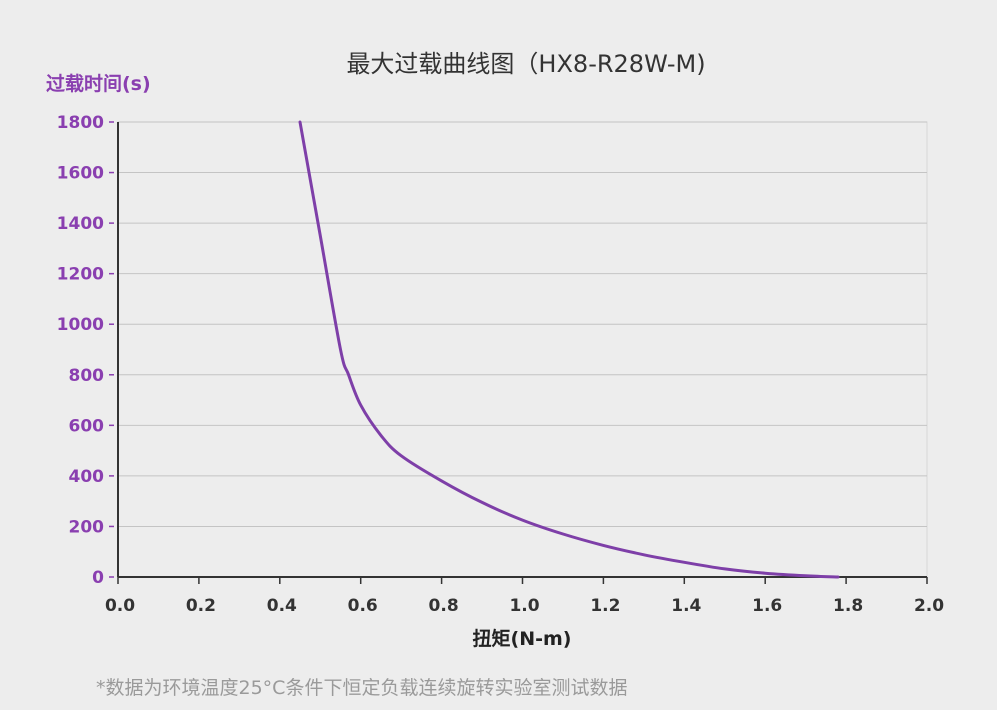  Describe the element at coordinates (87, 376) in the screenshot. I see `y-tick-label: 800` at that location.